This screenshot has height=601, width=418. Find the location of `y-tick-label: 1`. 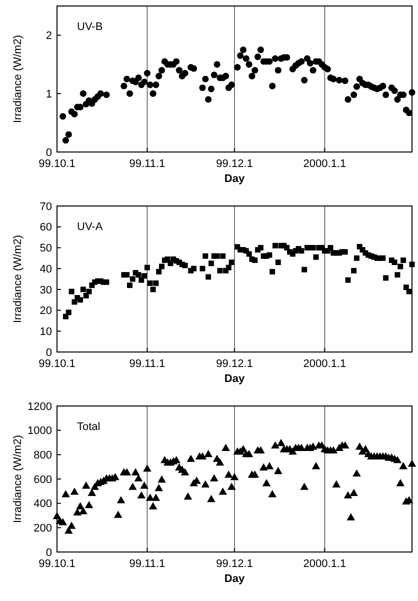

y-tick-label: 1 is located at coordinates (49, 94).